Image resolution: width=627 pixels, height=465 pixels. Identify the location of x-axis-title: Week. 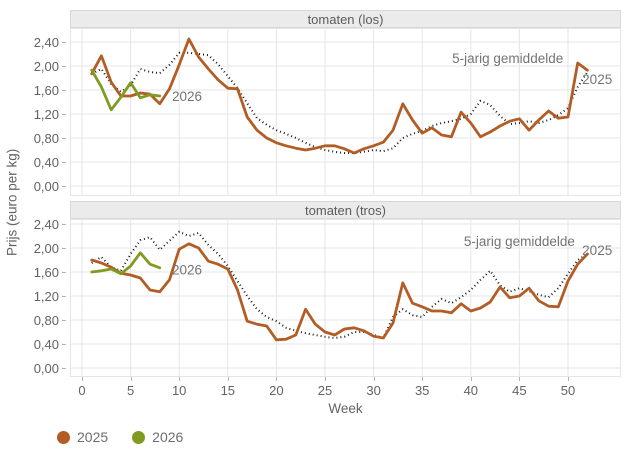
(345, 408).